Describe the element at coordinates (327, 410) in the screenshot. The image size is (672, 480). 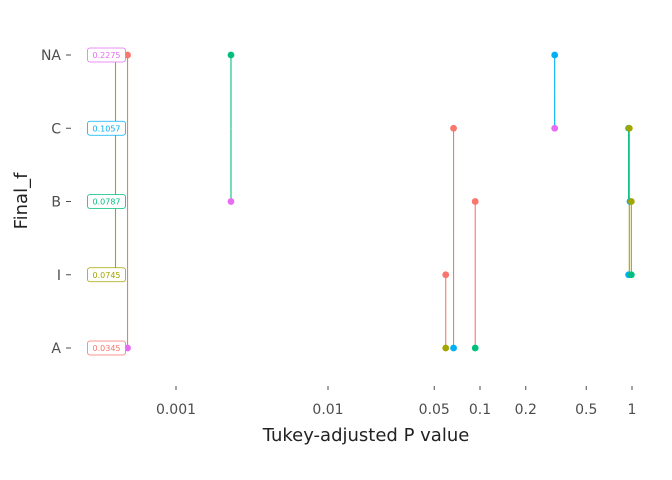
I see `x-tick-label-1: 0.01` at that location.